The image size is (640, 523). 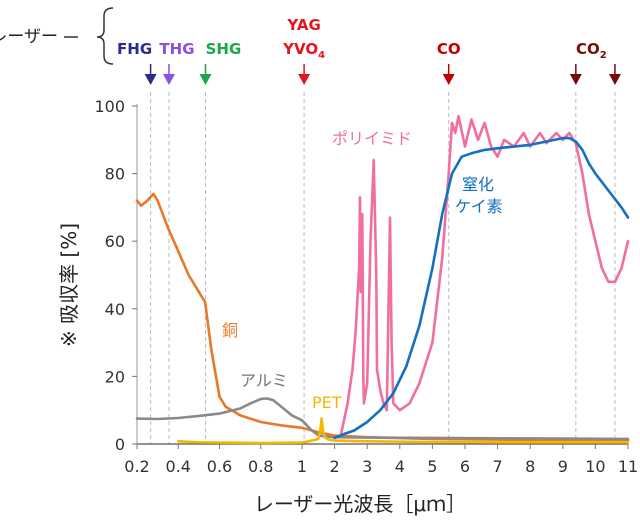 What do you see at coordinates (178, 466) in the screenshot?
I see `x-tick-label: 0.4` at bounding box center [178, 466].